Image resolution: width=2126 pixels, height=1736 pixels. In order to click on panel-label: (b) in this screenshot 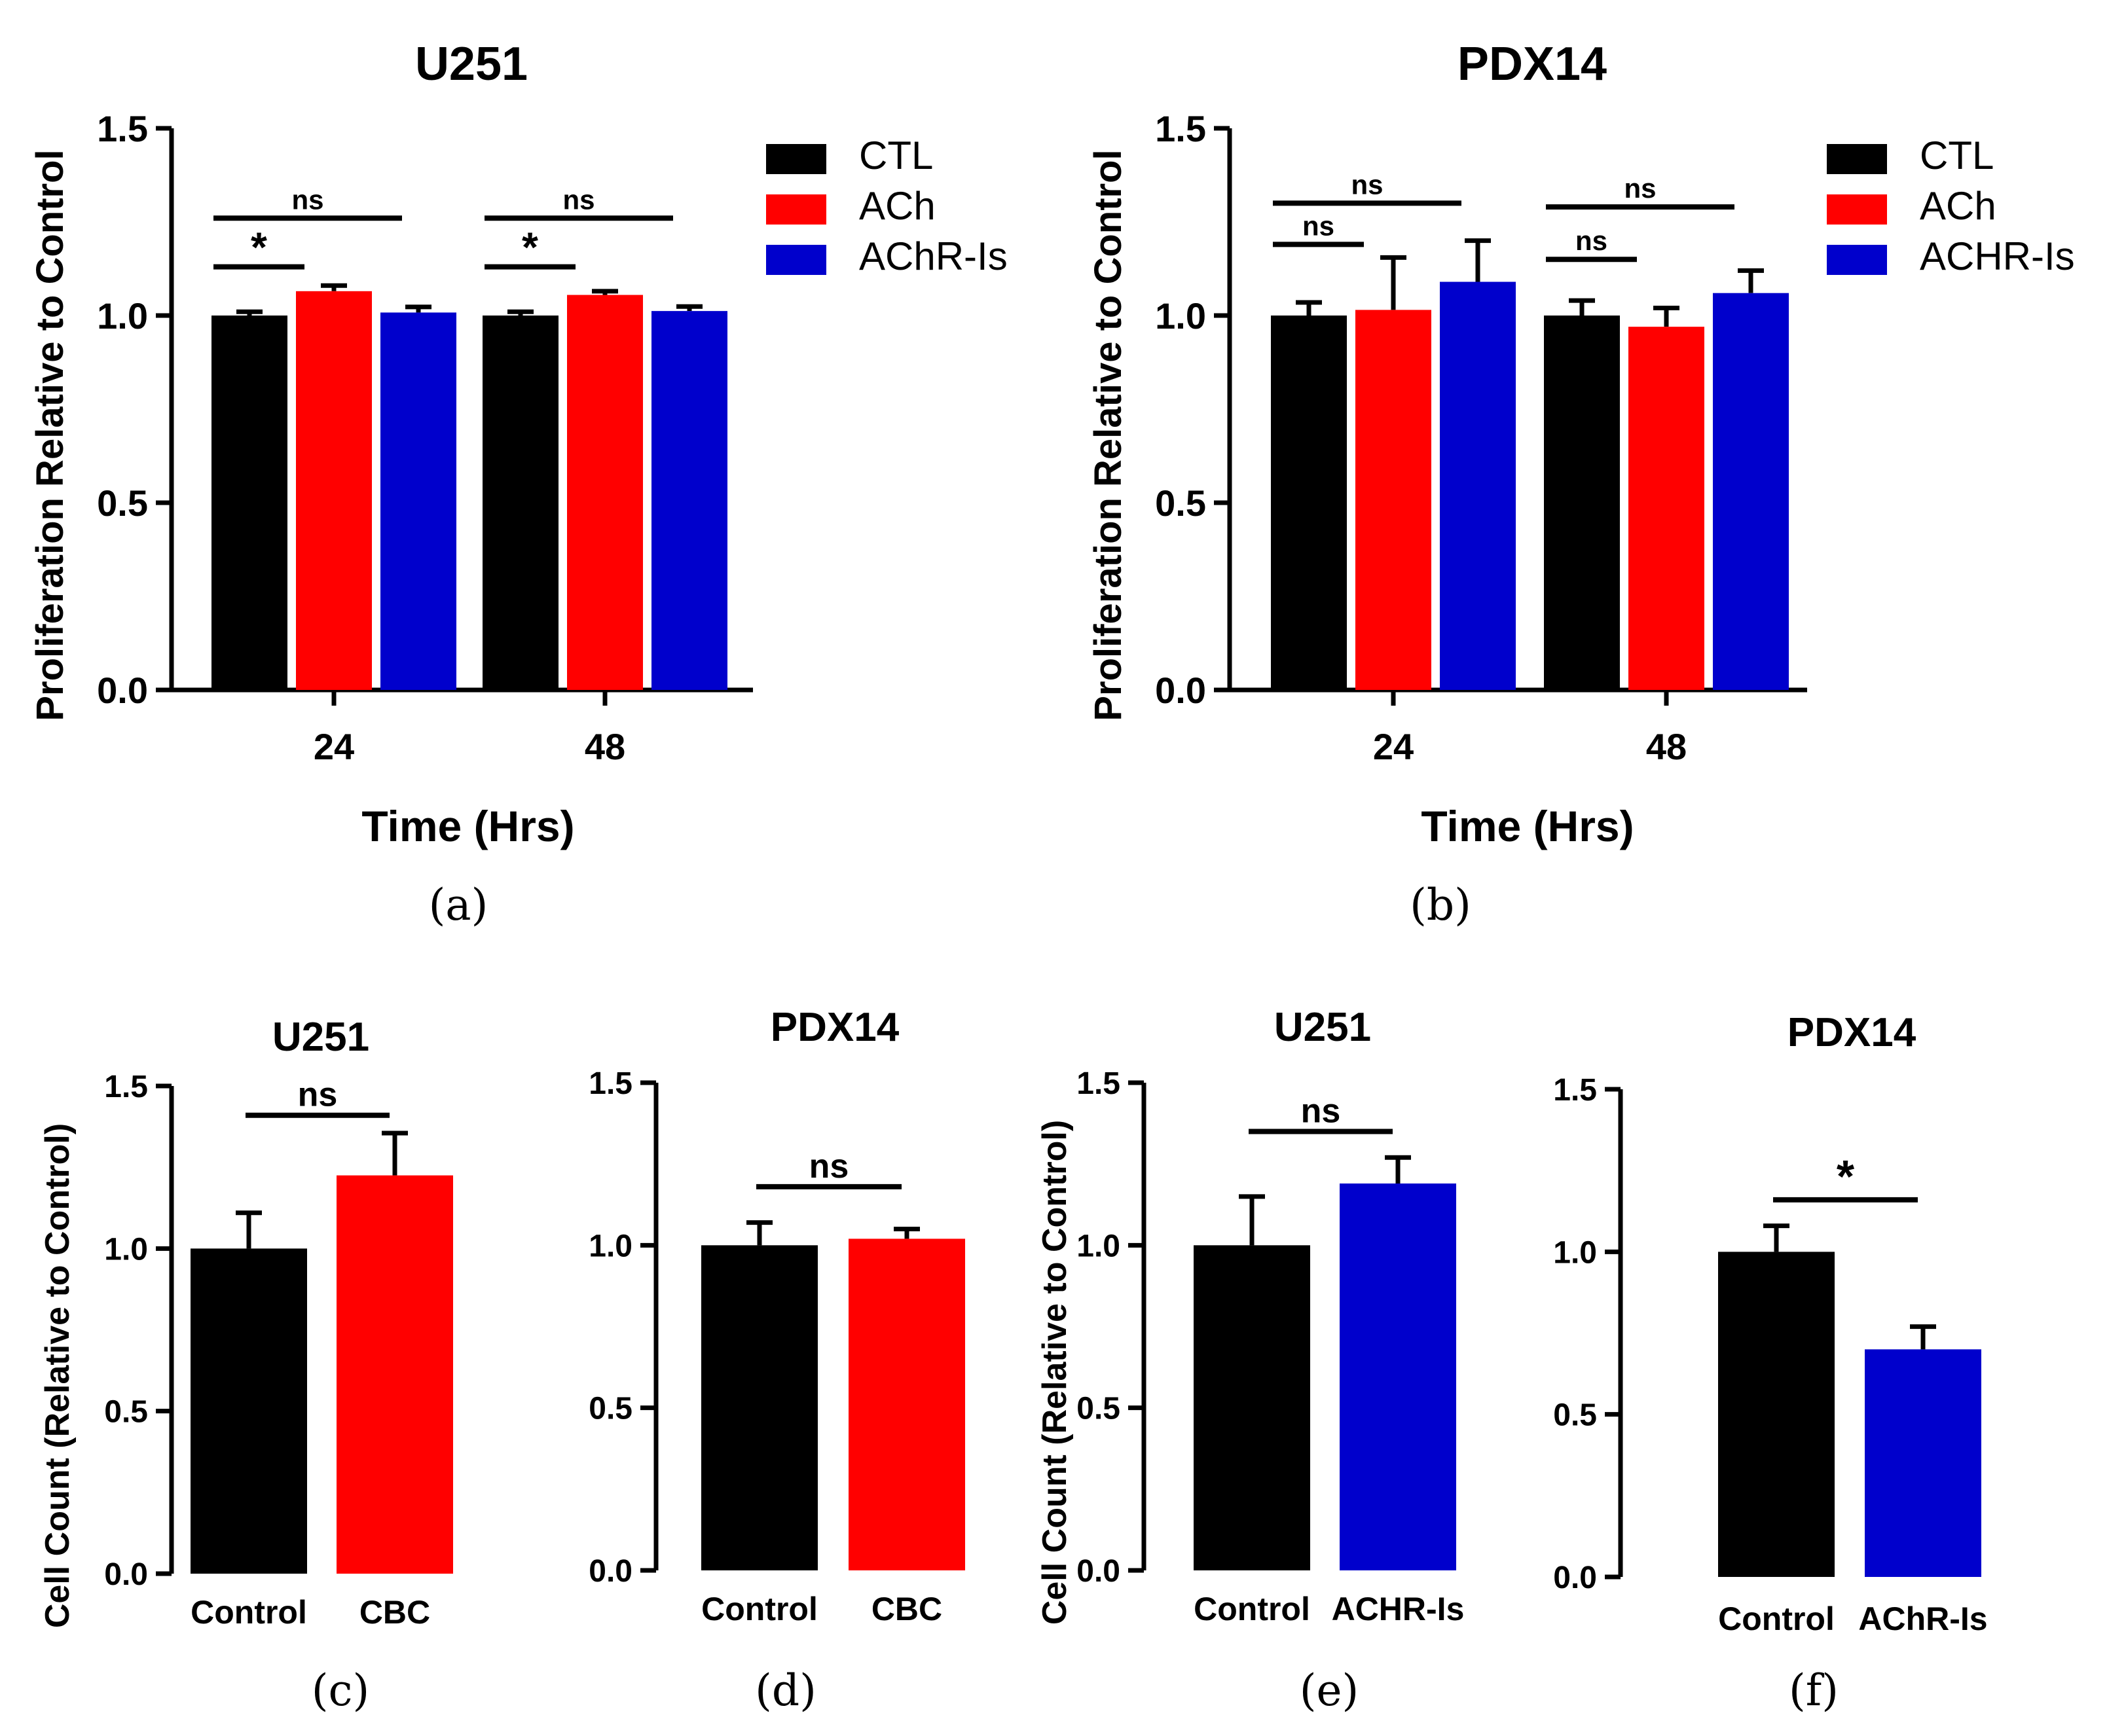, I will do `click(1440, 905)`.